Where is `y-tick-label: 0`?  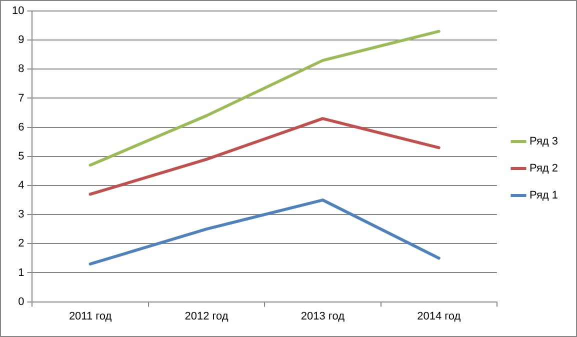
y-tick-label: 0 is located at coordinates (21, 302).